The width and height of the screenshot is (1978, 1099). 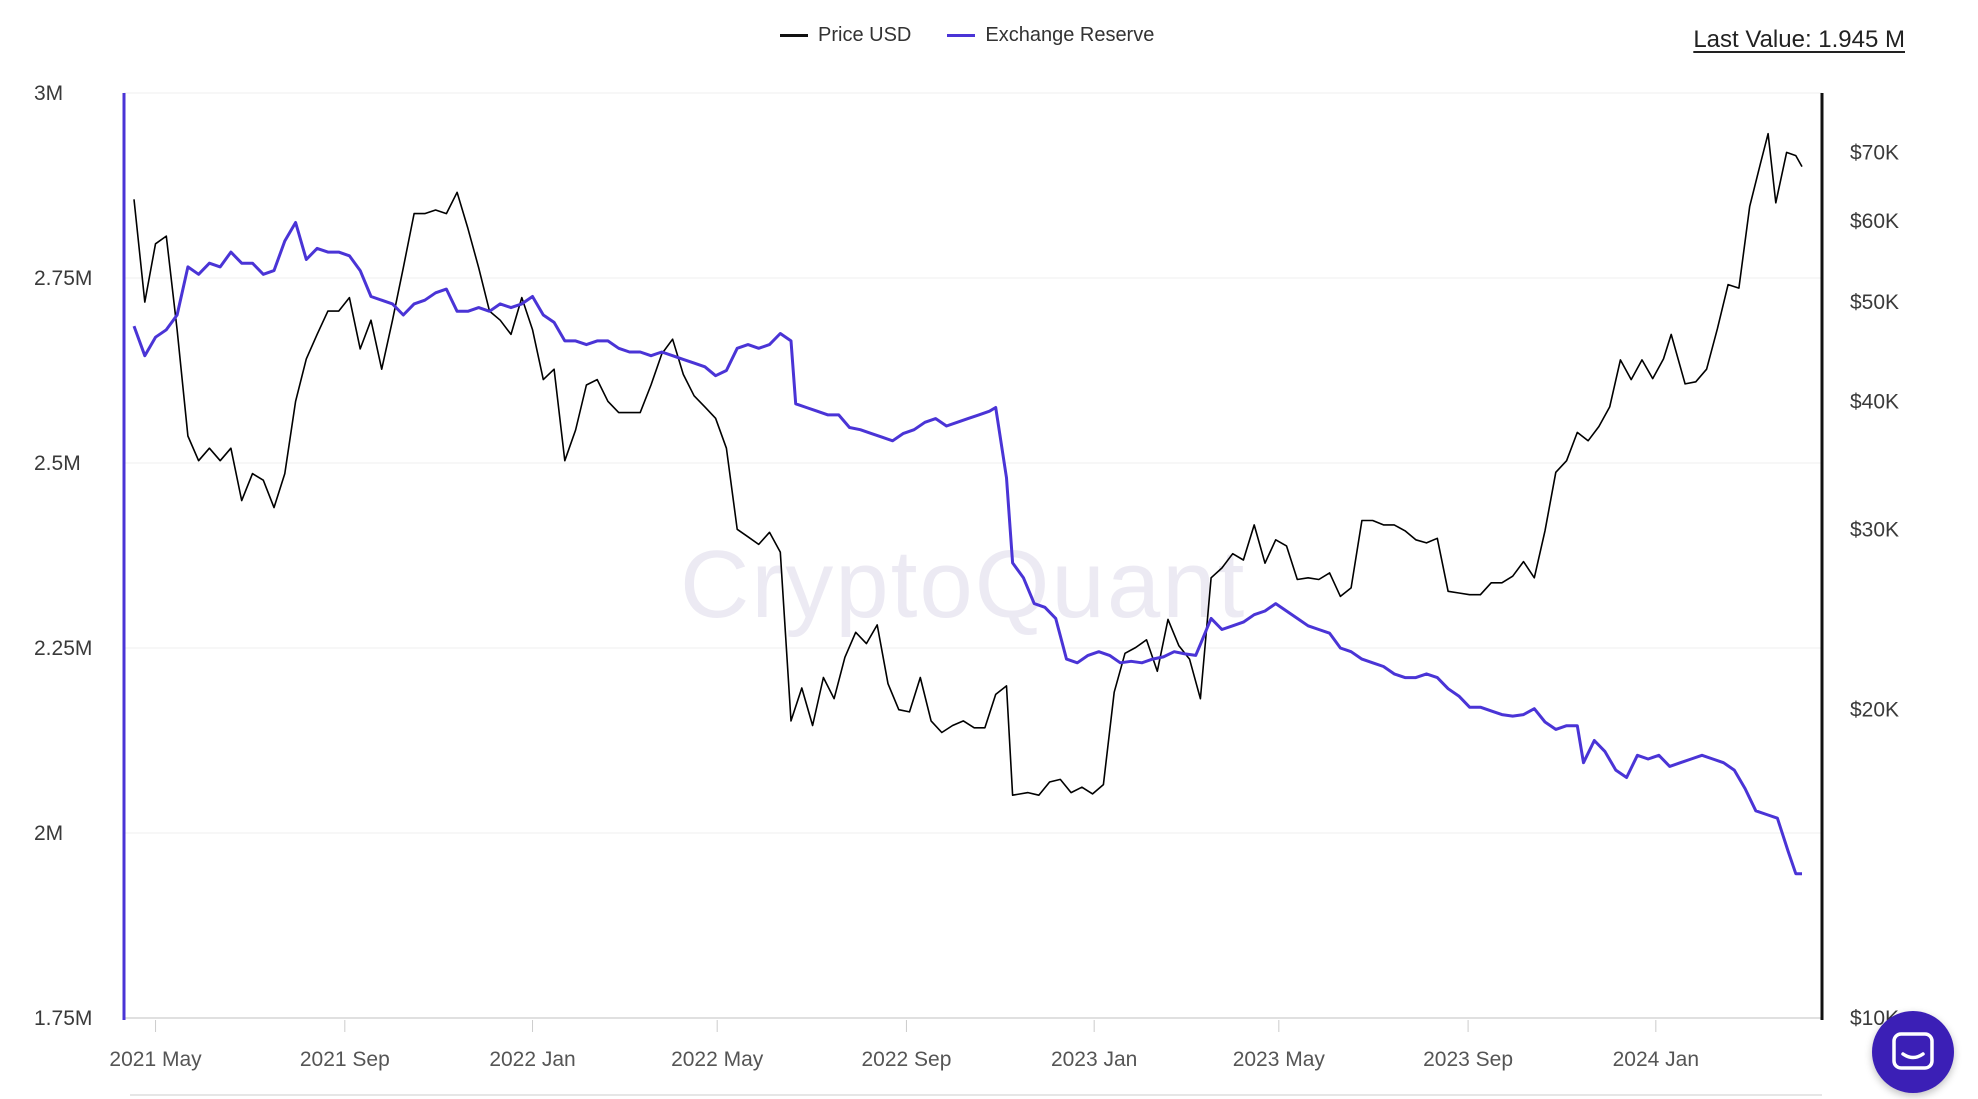 What do you see at coordinates (961, 35) in the screenshot?
I see `legend-swatch-reserve` at bounding box center [961, 35].